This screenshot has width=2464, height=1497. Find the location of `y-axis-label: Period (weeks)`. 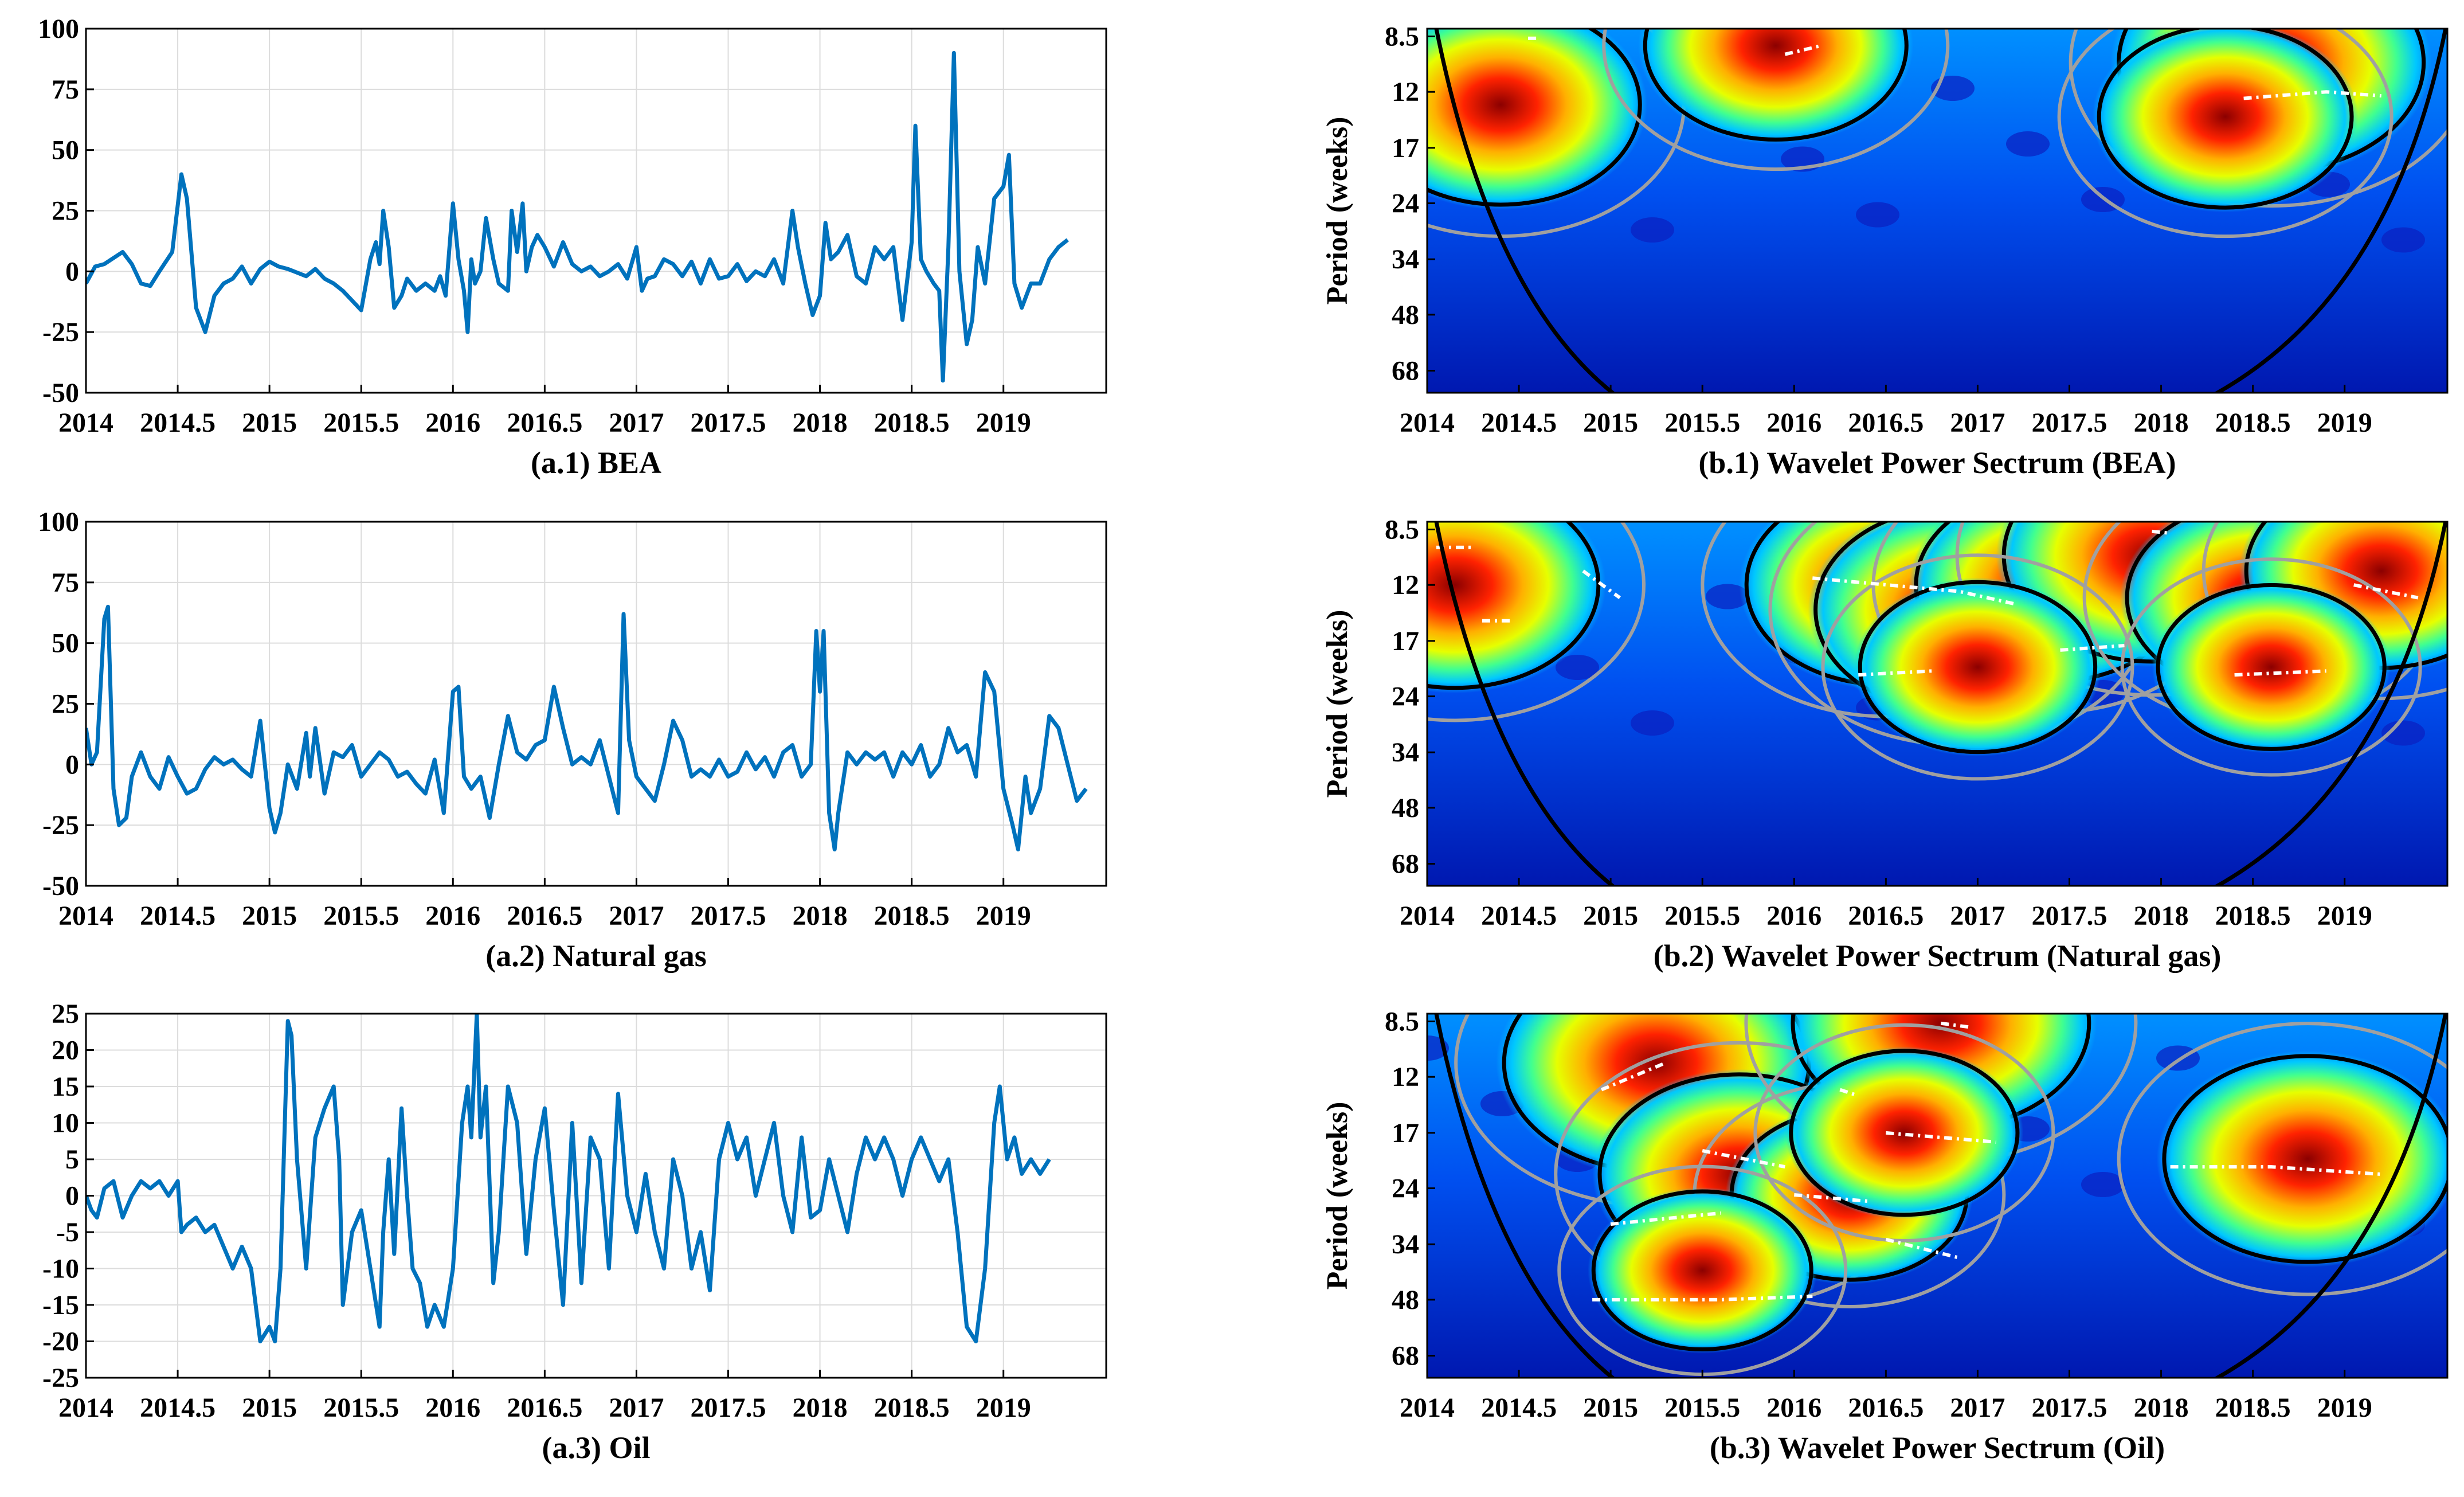

y-axis-label: Period (weeks) is located at coordinates (1337, 211).